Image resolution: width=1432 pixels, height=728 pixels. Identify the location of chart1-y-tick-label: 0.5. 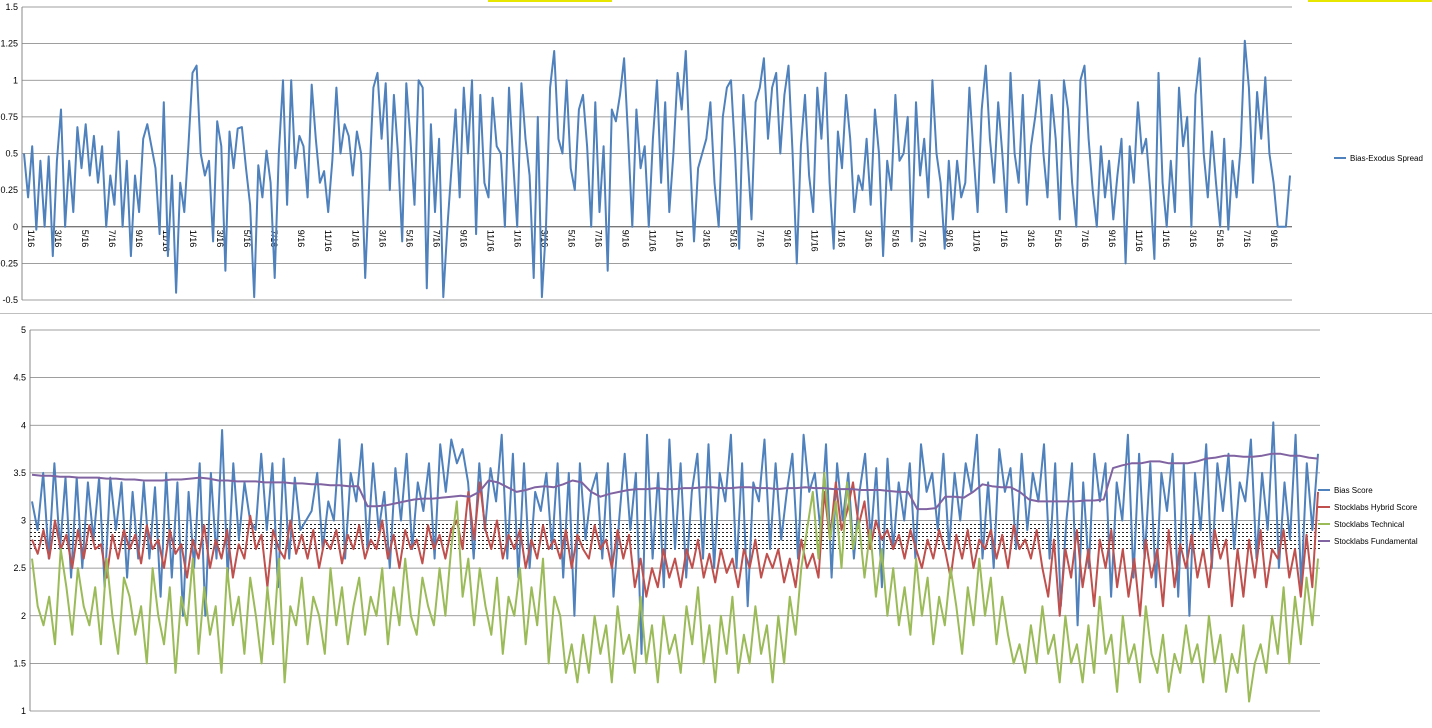
(11, 154).